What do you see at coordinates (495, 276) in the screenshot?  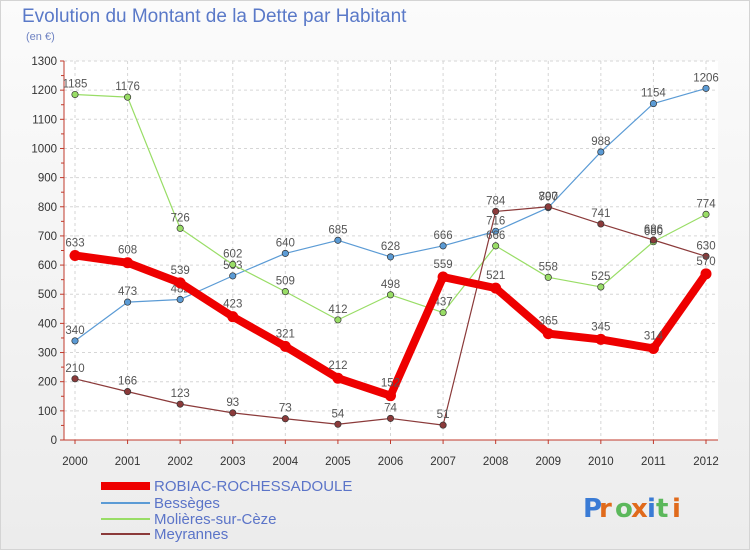 I see `data-label: 521` at bounding box center [495, 276].